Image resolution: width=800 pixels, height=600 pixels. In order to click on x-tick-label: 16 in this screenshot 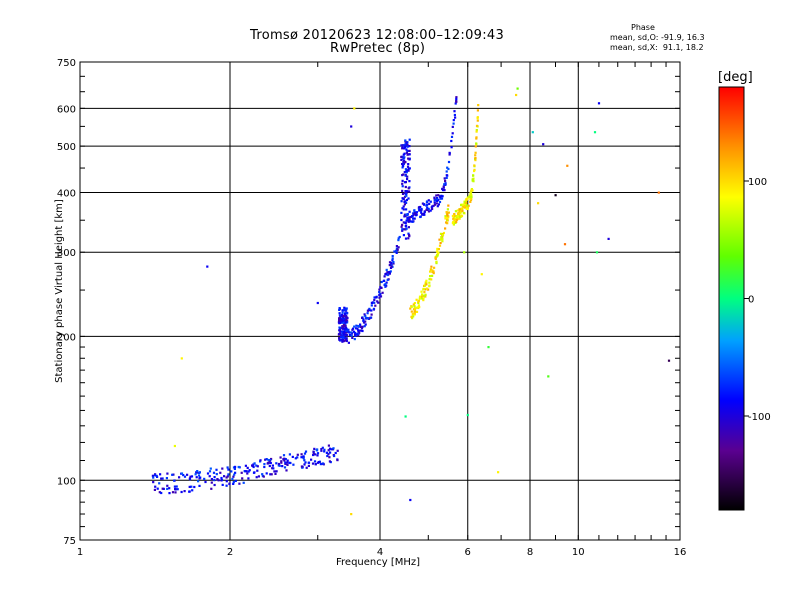, I will do `click(680, 552)`.